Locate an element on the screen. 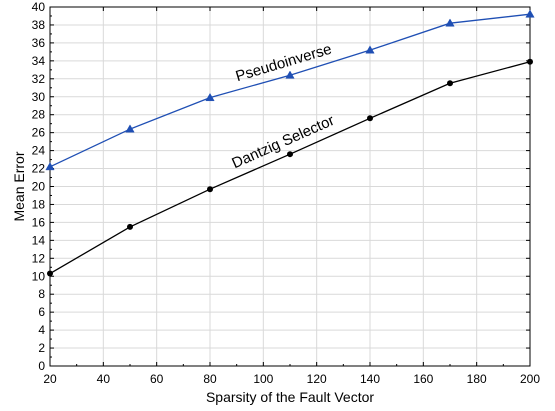  y-tick-label: 18 is located at coordinates (39, 204).